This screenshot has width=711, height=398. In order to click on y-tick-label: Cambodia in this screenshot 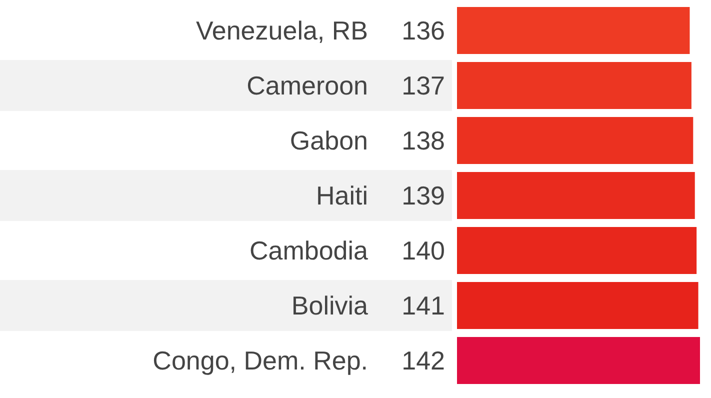, I will do `click(309, 251)`.